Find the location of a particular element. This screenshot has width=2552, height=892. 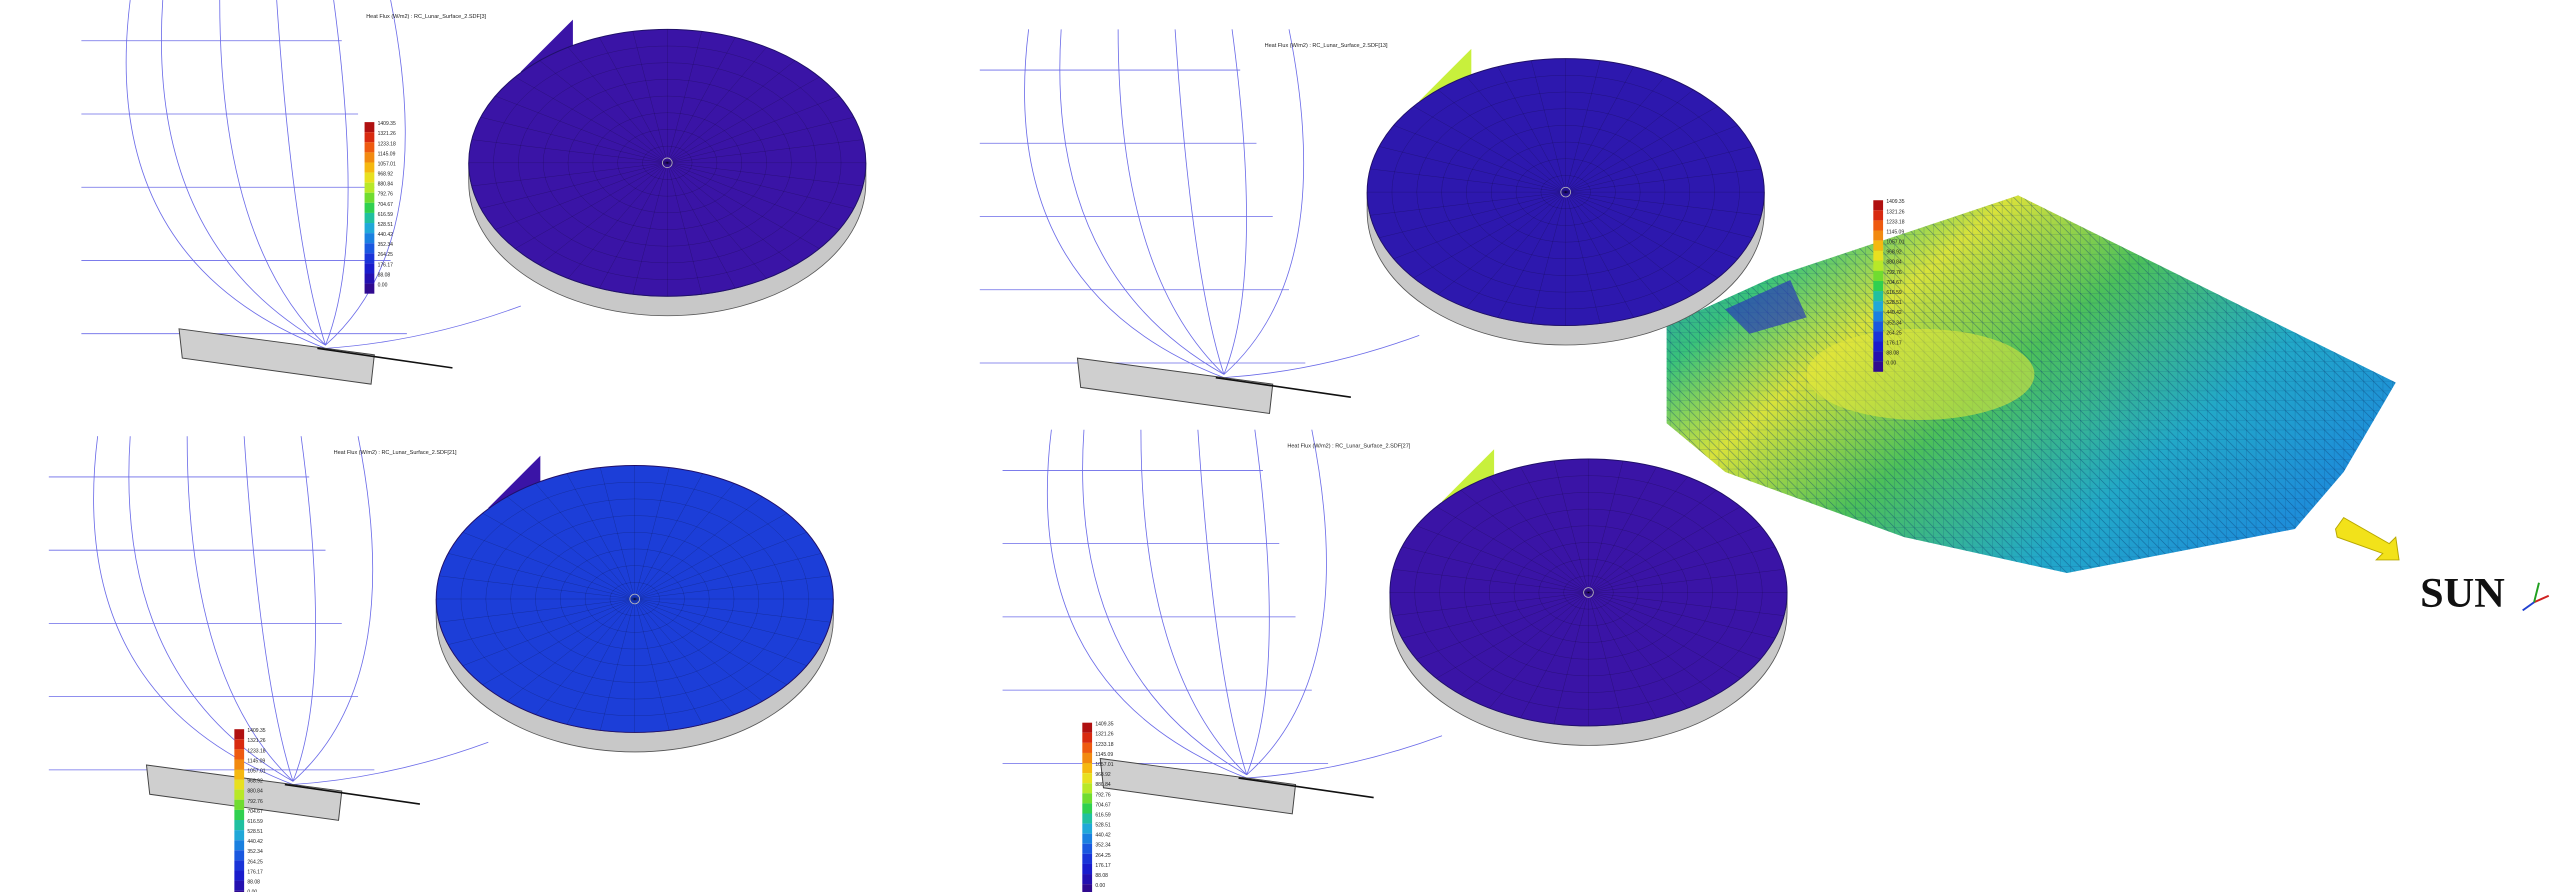

disk-center is located at coordinates (1588, 592).